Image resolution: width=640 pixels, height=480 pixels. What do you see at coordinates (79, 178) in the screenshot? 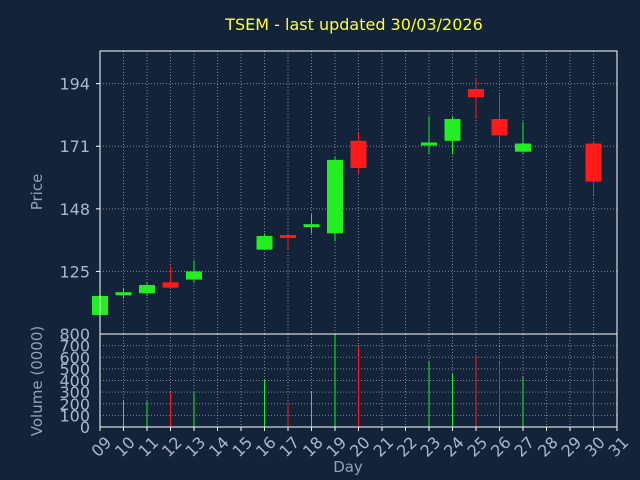
I see `price-y-tick-labels: 125 148 171 194` at bounding box center [79, 178].